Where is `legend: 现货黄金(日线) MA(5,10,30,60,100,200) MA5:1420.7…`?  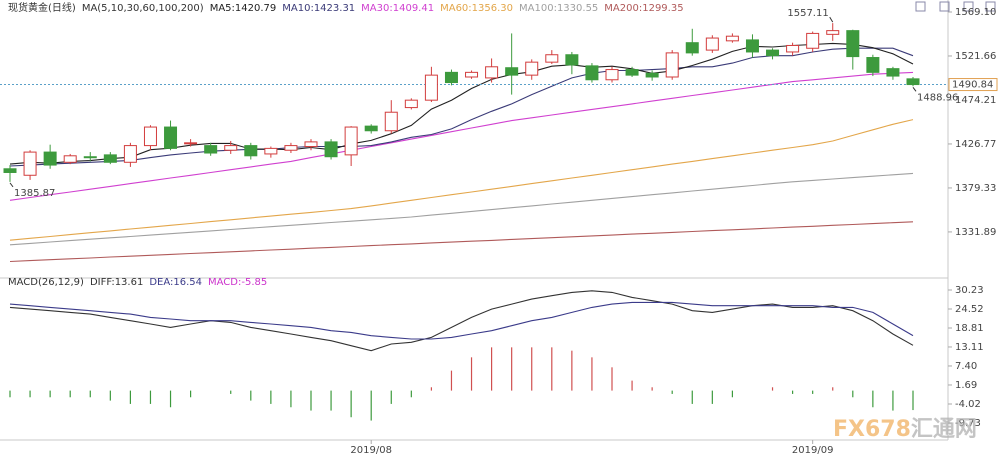 legend: 现货黄金(日线) MA(5,10,30,60,100,200) MA5:1420.7… is located at coordinates (346, 7).